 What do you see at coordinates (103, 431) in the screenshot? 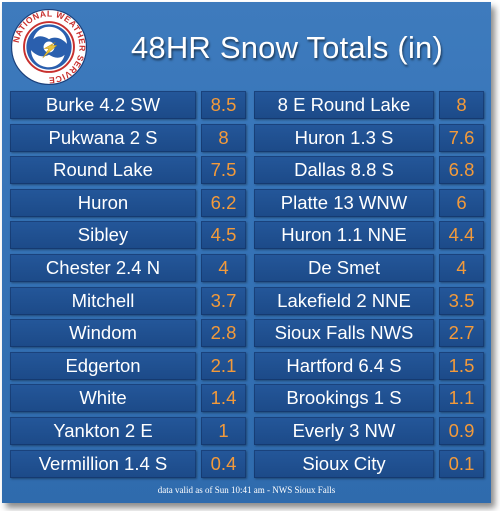
I see `location-label: Yankton 2 E` at bounding box center [103, 431].